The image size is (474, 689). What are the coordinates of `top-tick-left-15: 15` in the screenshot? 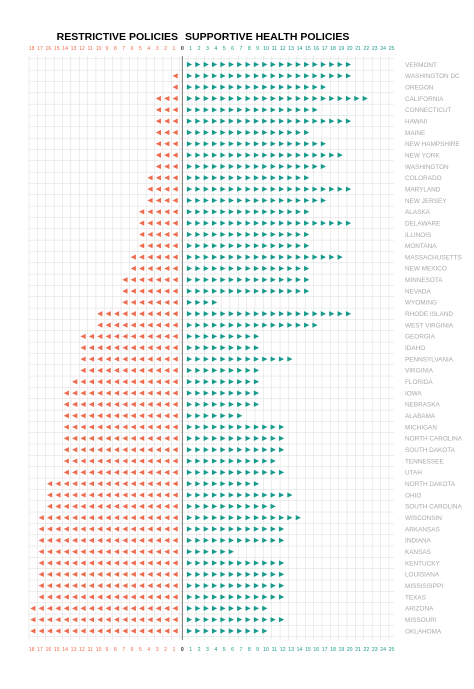 It's located at (57, 49).